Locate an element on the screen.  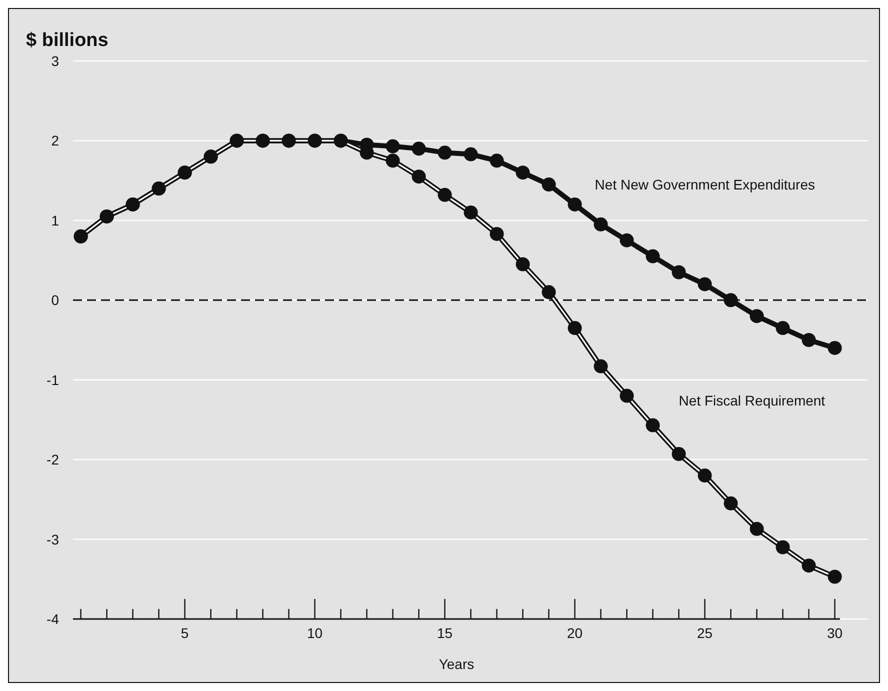
series-label: Net New Government Expenditures is located at coordinates (705, 184).